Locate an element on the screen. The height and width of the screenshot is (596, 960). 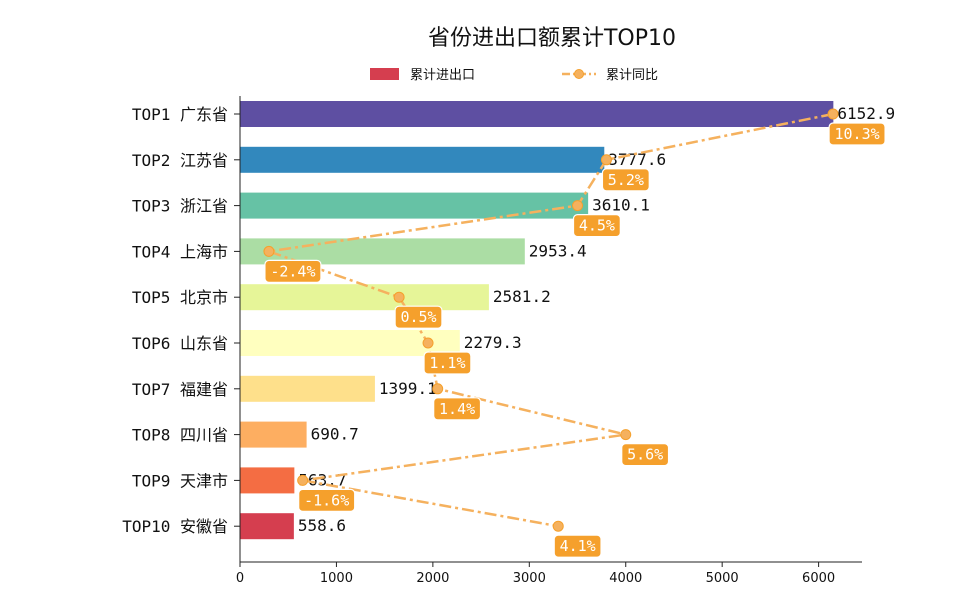
yoy-label-text: 0.5% is located at coordinates (418, 317).